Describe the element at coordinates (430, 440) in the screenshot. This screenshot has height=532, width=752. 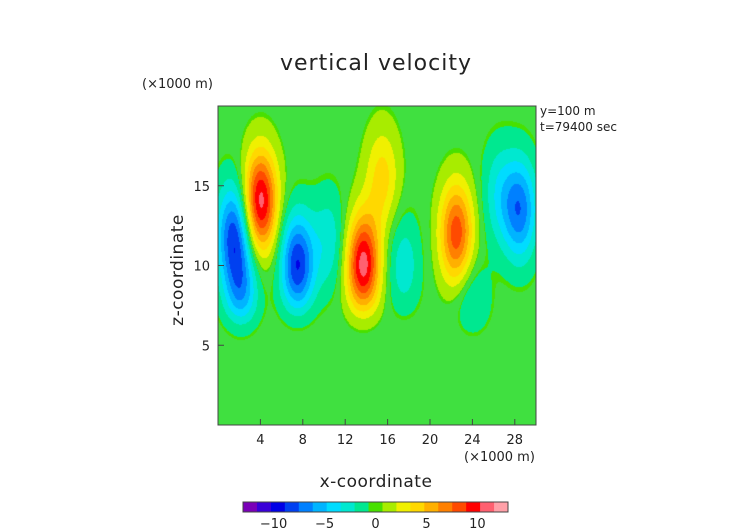
I see `x-tick-label: 20` at that location.